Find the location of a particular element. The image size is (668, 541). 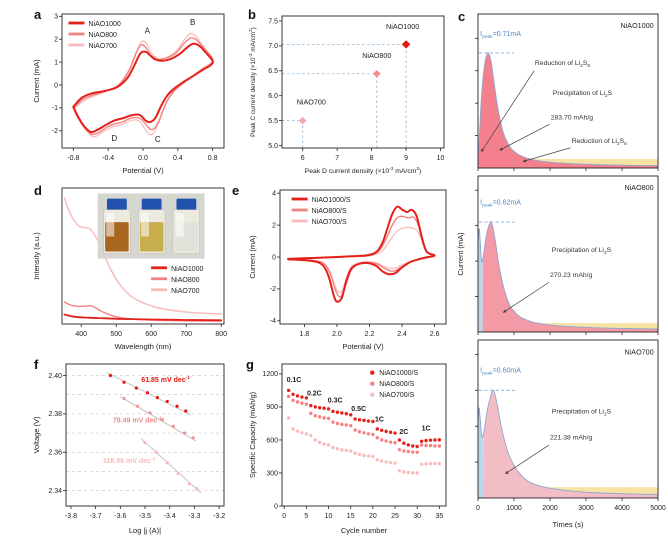

svg-text: Cycle number is located at coordinates (364, 530).